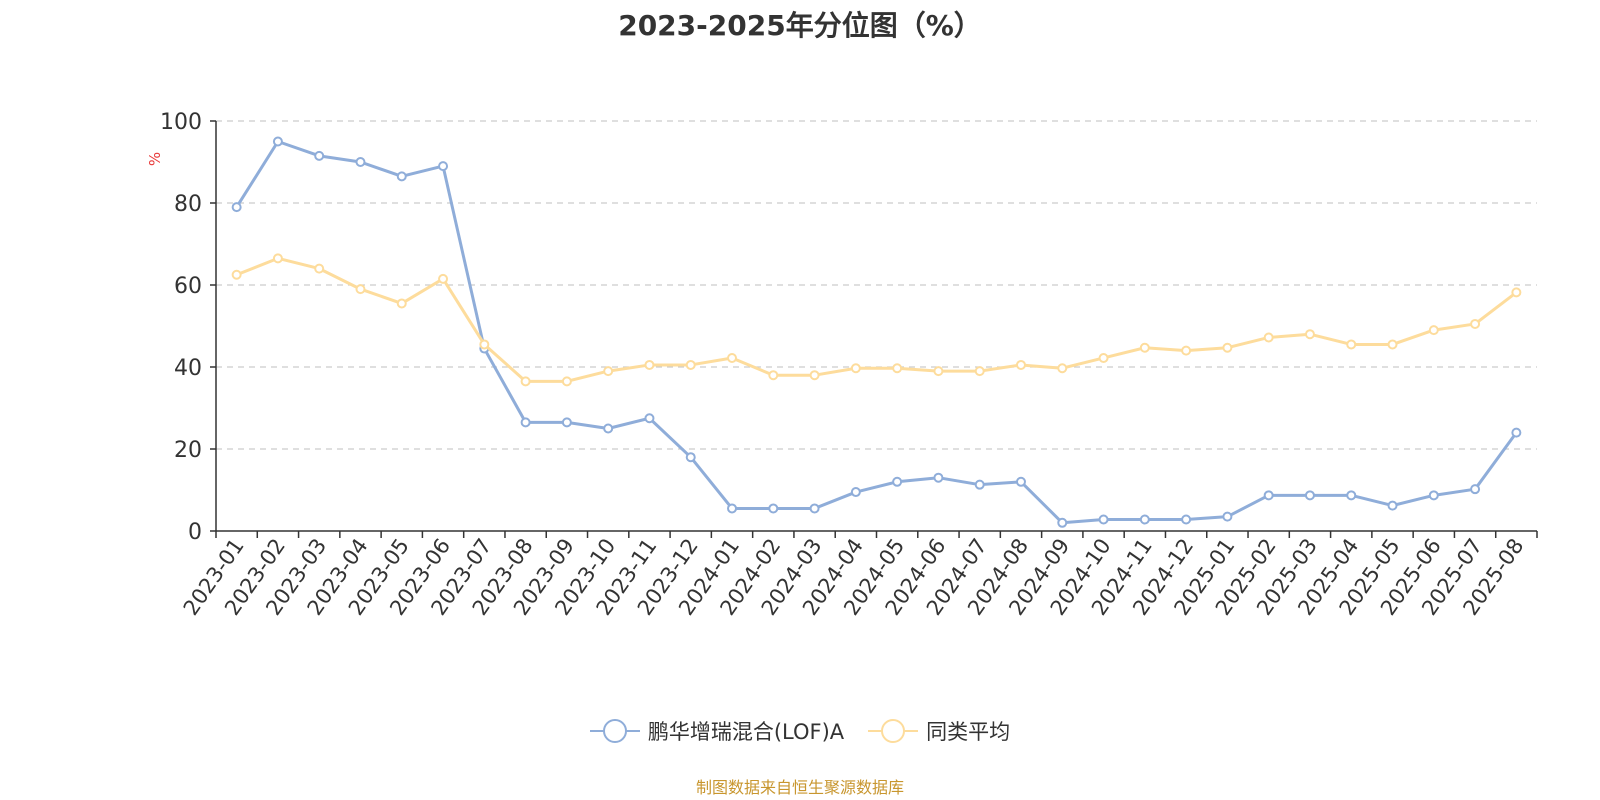 The width and height of the screenshot is (1600, 800). Describe the element at coordinates (188, 204) in the screenshot. I see `y-tick-label: 80` at that location.